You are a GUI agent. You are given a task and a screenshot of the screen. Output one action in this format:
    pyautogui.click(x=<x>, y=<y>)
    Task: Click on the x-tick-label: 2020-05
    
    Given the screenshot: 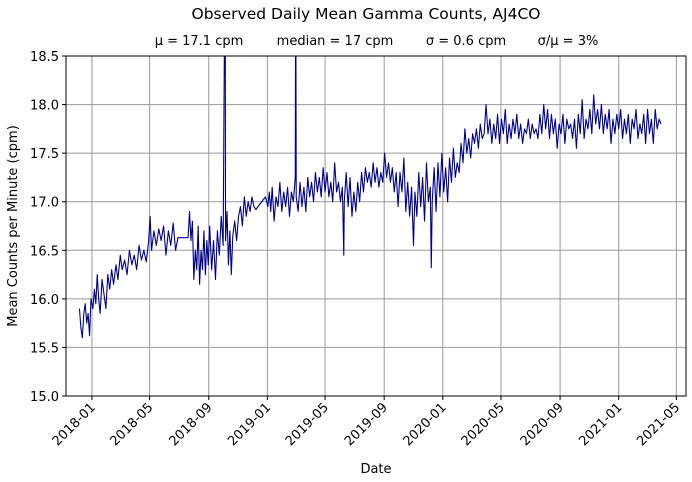 What is the action you would take?
    pyautogui.click(x=483, y=424)
    